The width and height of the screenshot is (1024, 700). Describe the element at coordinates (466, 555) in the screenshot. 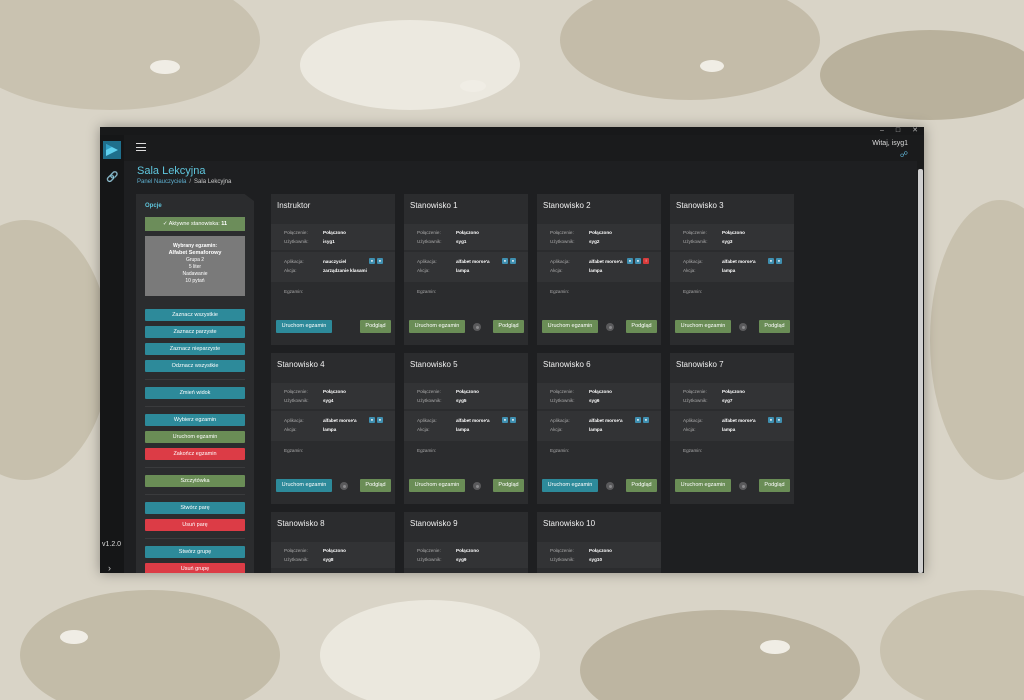

I see `connection-section: Połączenie: Połączono Użytkownik: syg9` at that location.